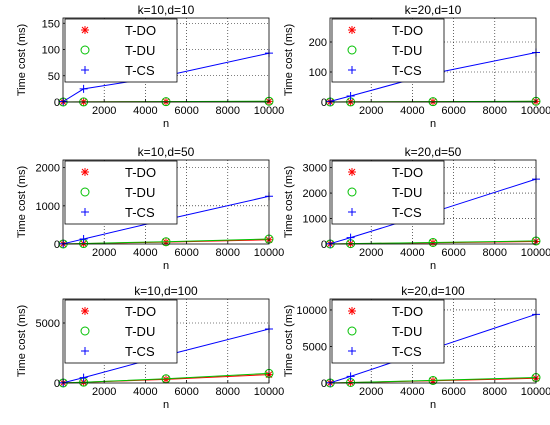 Image resolution: width=550 pixels, height=425 pixels. I want to click on chart-title: k=10,d=50, so click(166, 152).